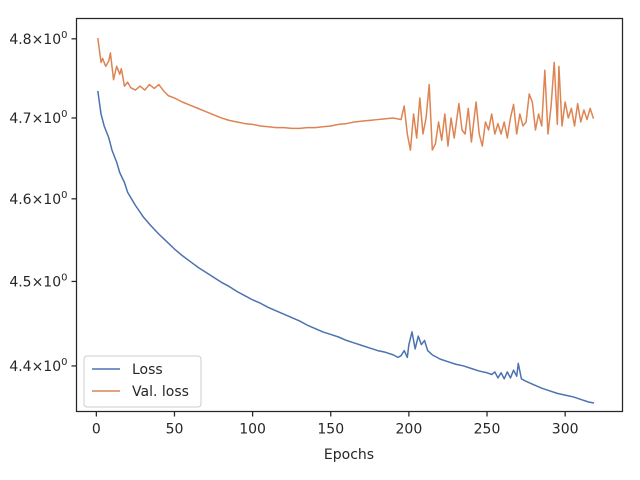 This screenshot has height=480, width=640. I want to click on legend-label-0: Loss, so click(147, 370).